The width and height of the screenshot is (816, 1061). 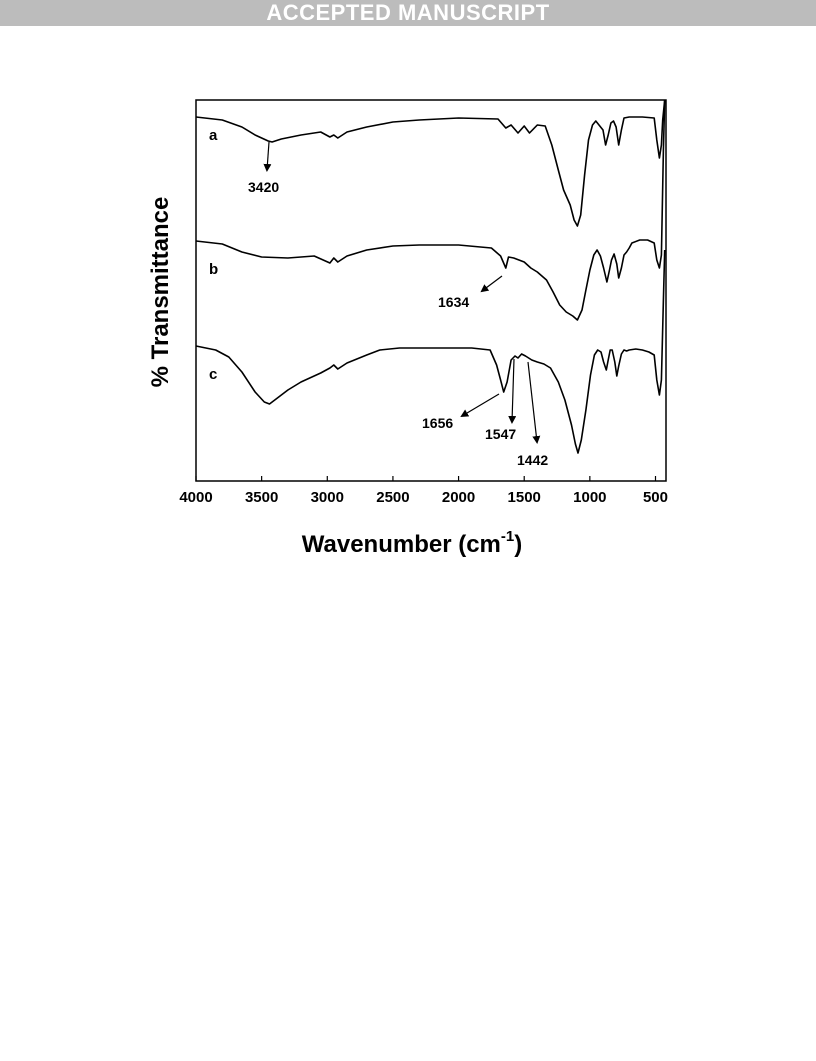 I want to click on annotation-1656: 1656, so click(x=437, y=423).